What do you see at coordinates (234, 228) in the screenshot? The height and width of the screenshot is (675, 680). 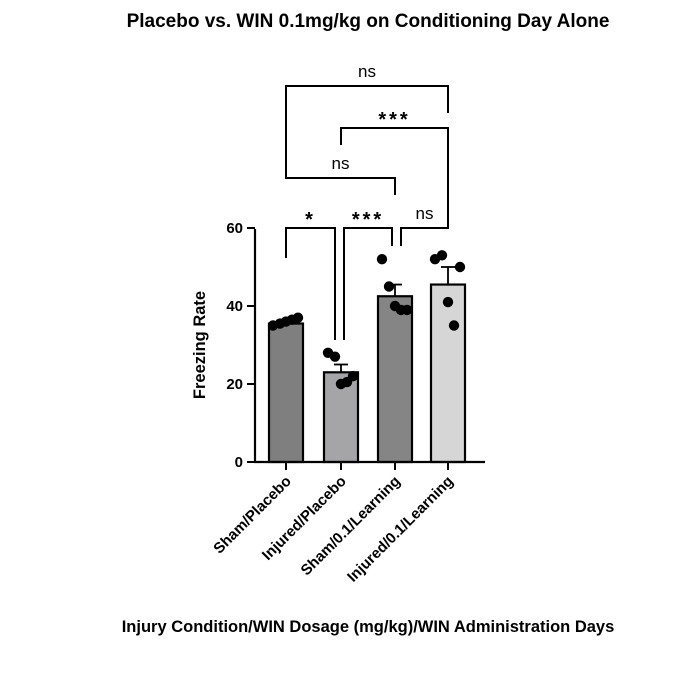 I see `y-tick-label-3: 60` at bounding box center [234, 228].